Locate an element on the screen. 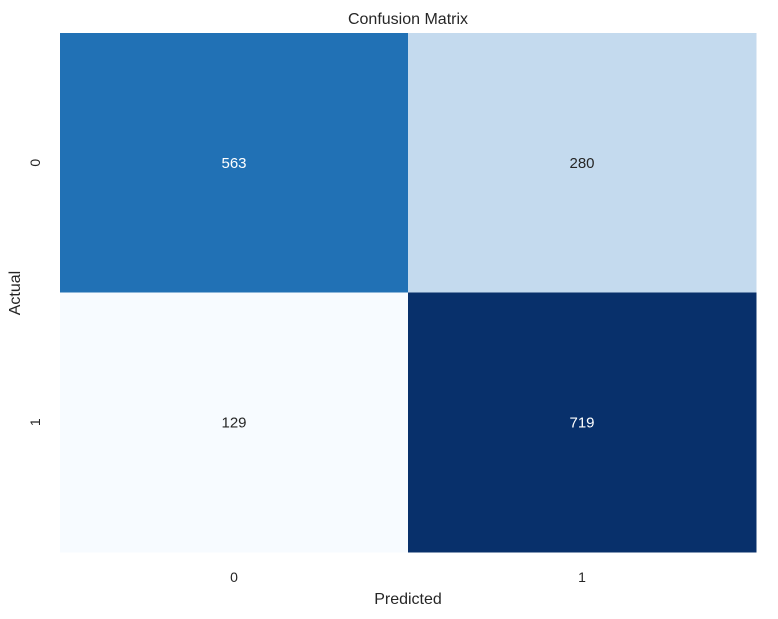 Image resolution: width=778 pixels, height=619 pixels. y-axis-ticks: 01 is located at coordinates (35, 293).